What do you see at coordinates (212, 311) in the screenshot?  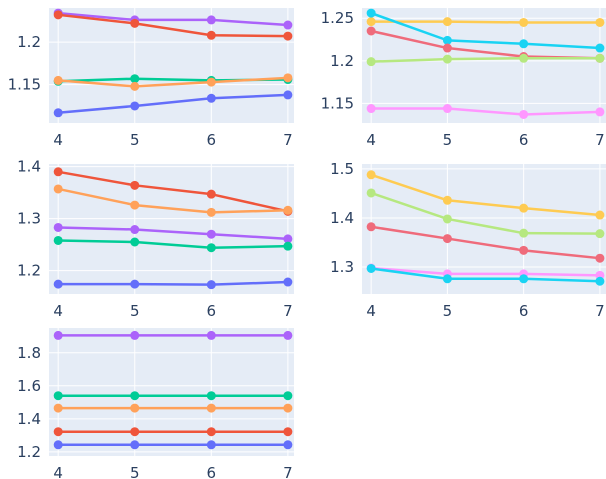 I see `x-tick-label: 6` at bounding box center [212, 311].